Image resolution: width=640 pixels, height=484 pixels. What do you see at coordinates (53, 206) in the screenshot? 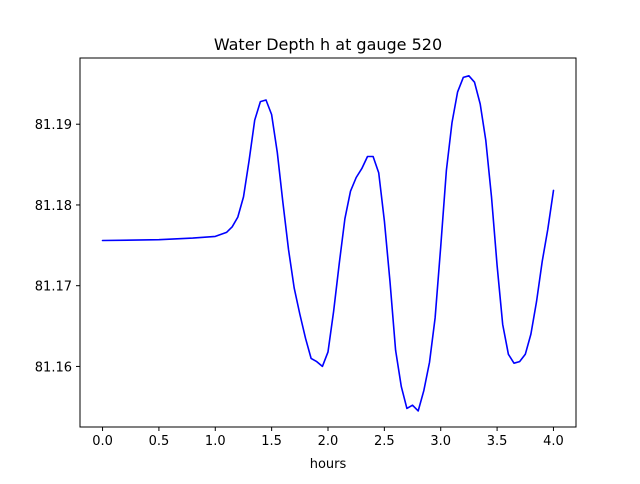
I see `y-tick-label: 81.18` at bounding box center [53, 206].